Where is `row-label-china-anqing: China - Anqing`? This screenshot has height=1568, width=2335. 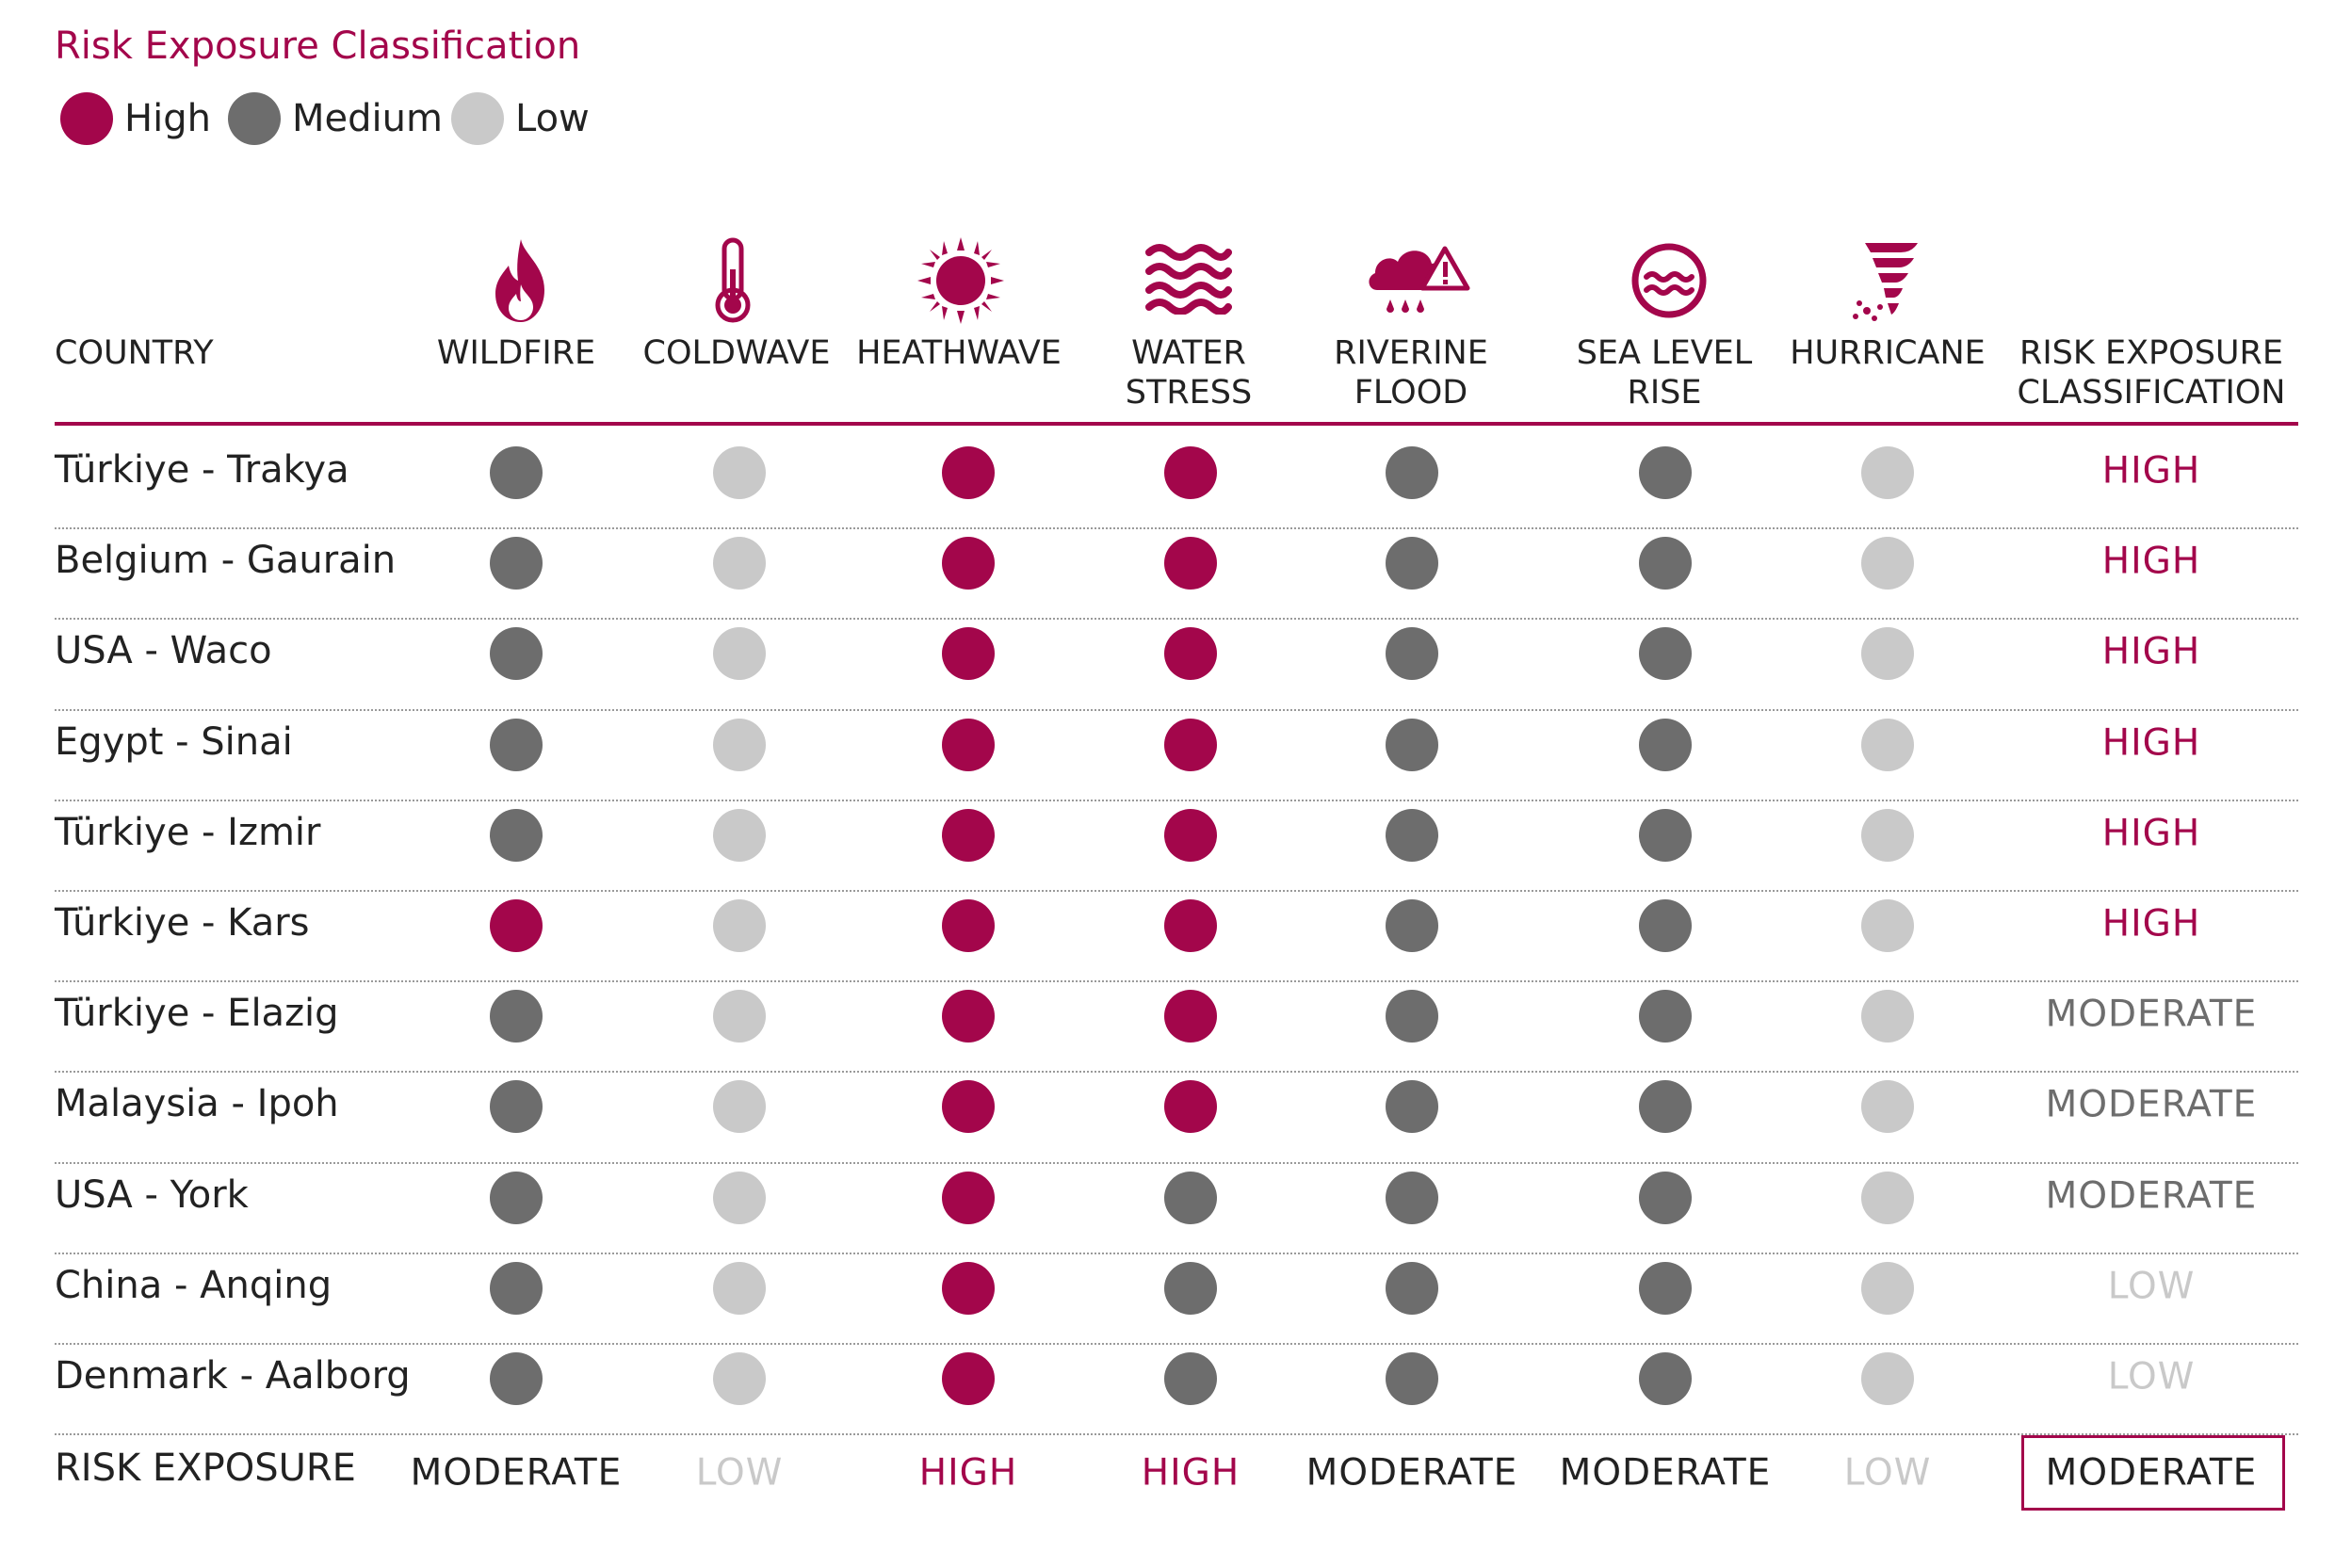 row-label-china-anqing: China - Anqing is located at coordinates (193, 1285).